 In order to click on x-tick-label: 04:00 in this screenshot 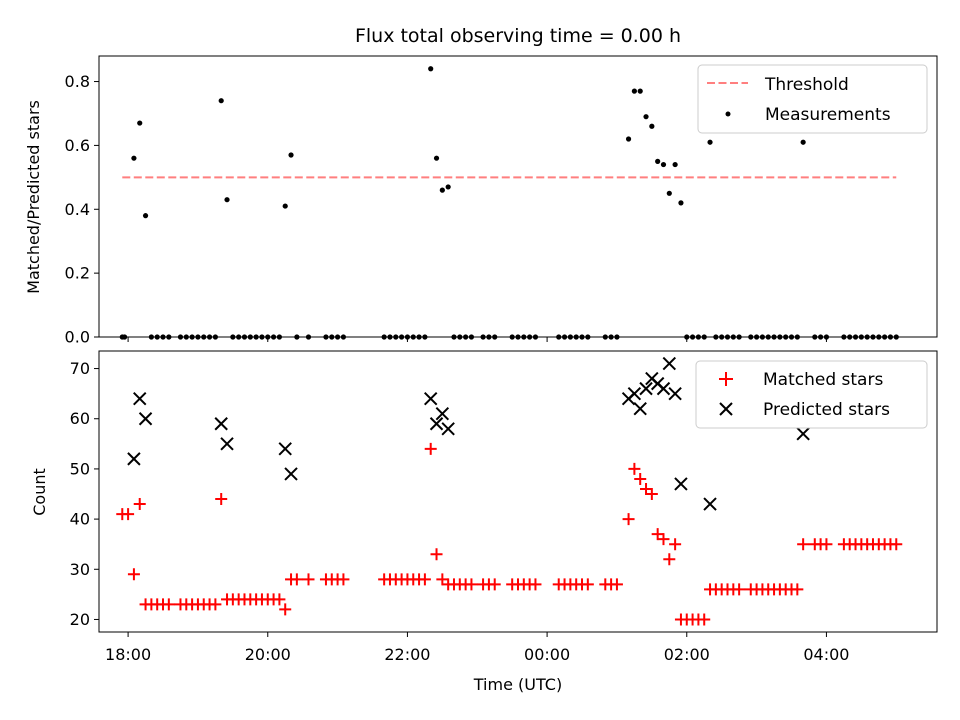, I will do `click(826, 654)`.